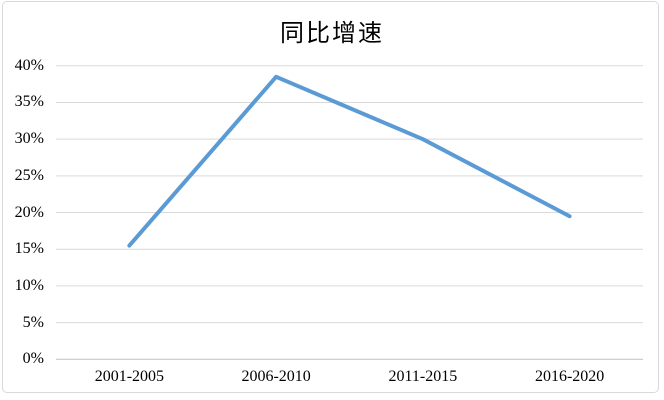 The height and width of the screenshot is (400, 664). What do you see at coordinates (29, 65) in the screenshot?
I see `y-tick-label: 40%` at bounding box center [29, 65].